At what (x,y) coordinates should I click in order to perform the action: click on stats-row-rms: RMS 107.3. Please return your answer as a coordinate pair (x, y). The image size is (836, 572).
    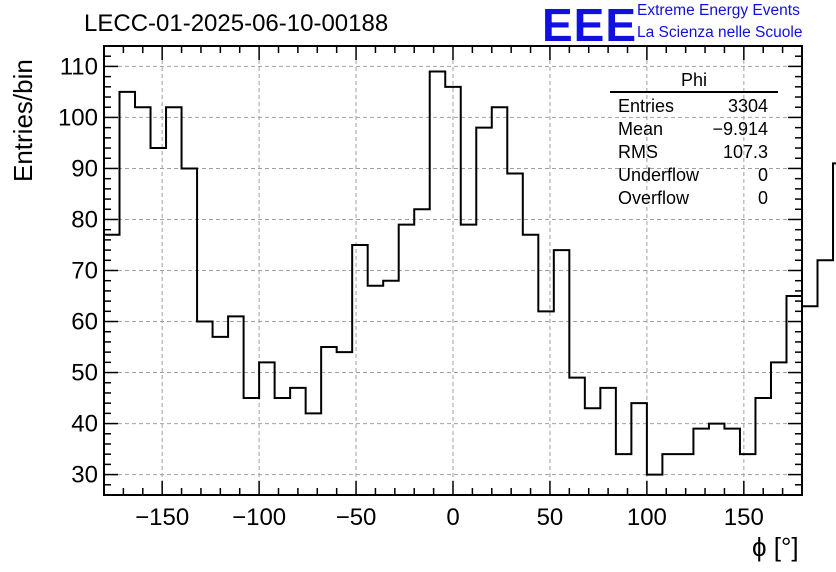
    Looking at the image, I should click on (694, 152).